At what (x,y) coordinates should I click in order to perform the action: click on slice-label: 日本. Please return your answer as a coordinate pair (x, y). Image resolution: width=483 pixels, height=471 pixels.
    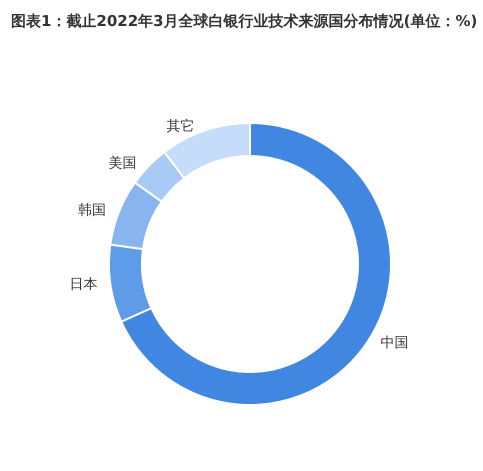
    Looking at the image, I should click on (83, 284).